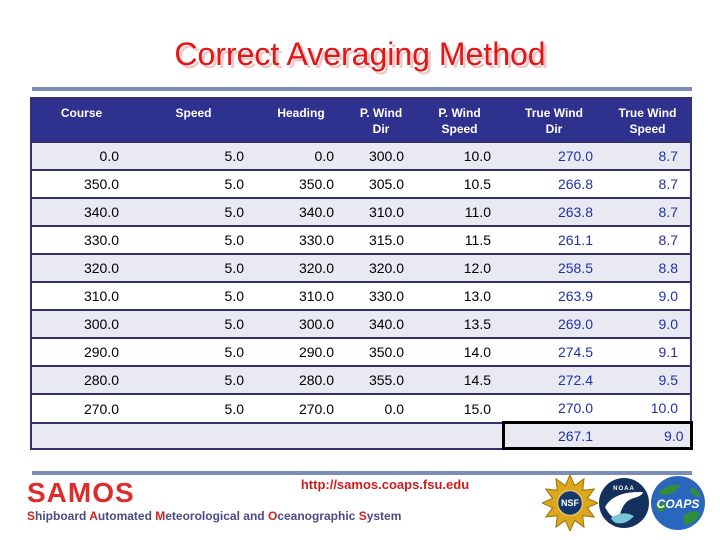 The image size is (720, 540). Describe the element at coordinates (197, 516) in the screenshot. I see `expansion-word: Meteorological` at that location.